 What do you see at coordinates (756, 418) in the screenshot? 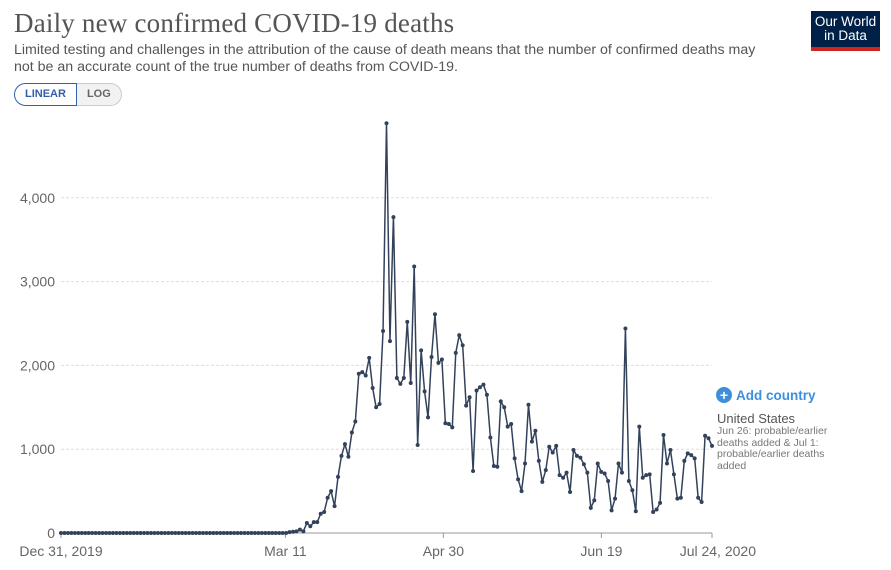
I see `legend-country-label: United States` at bounding box center [756, 418].